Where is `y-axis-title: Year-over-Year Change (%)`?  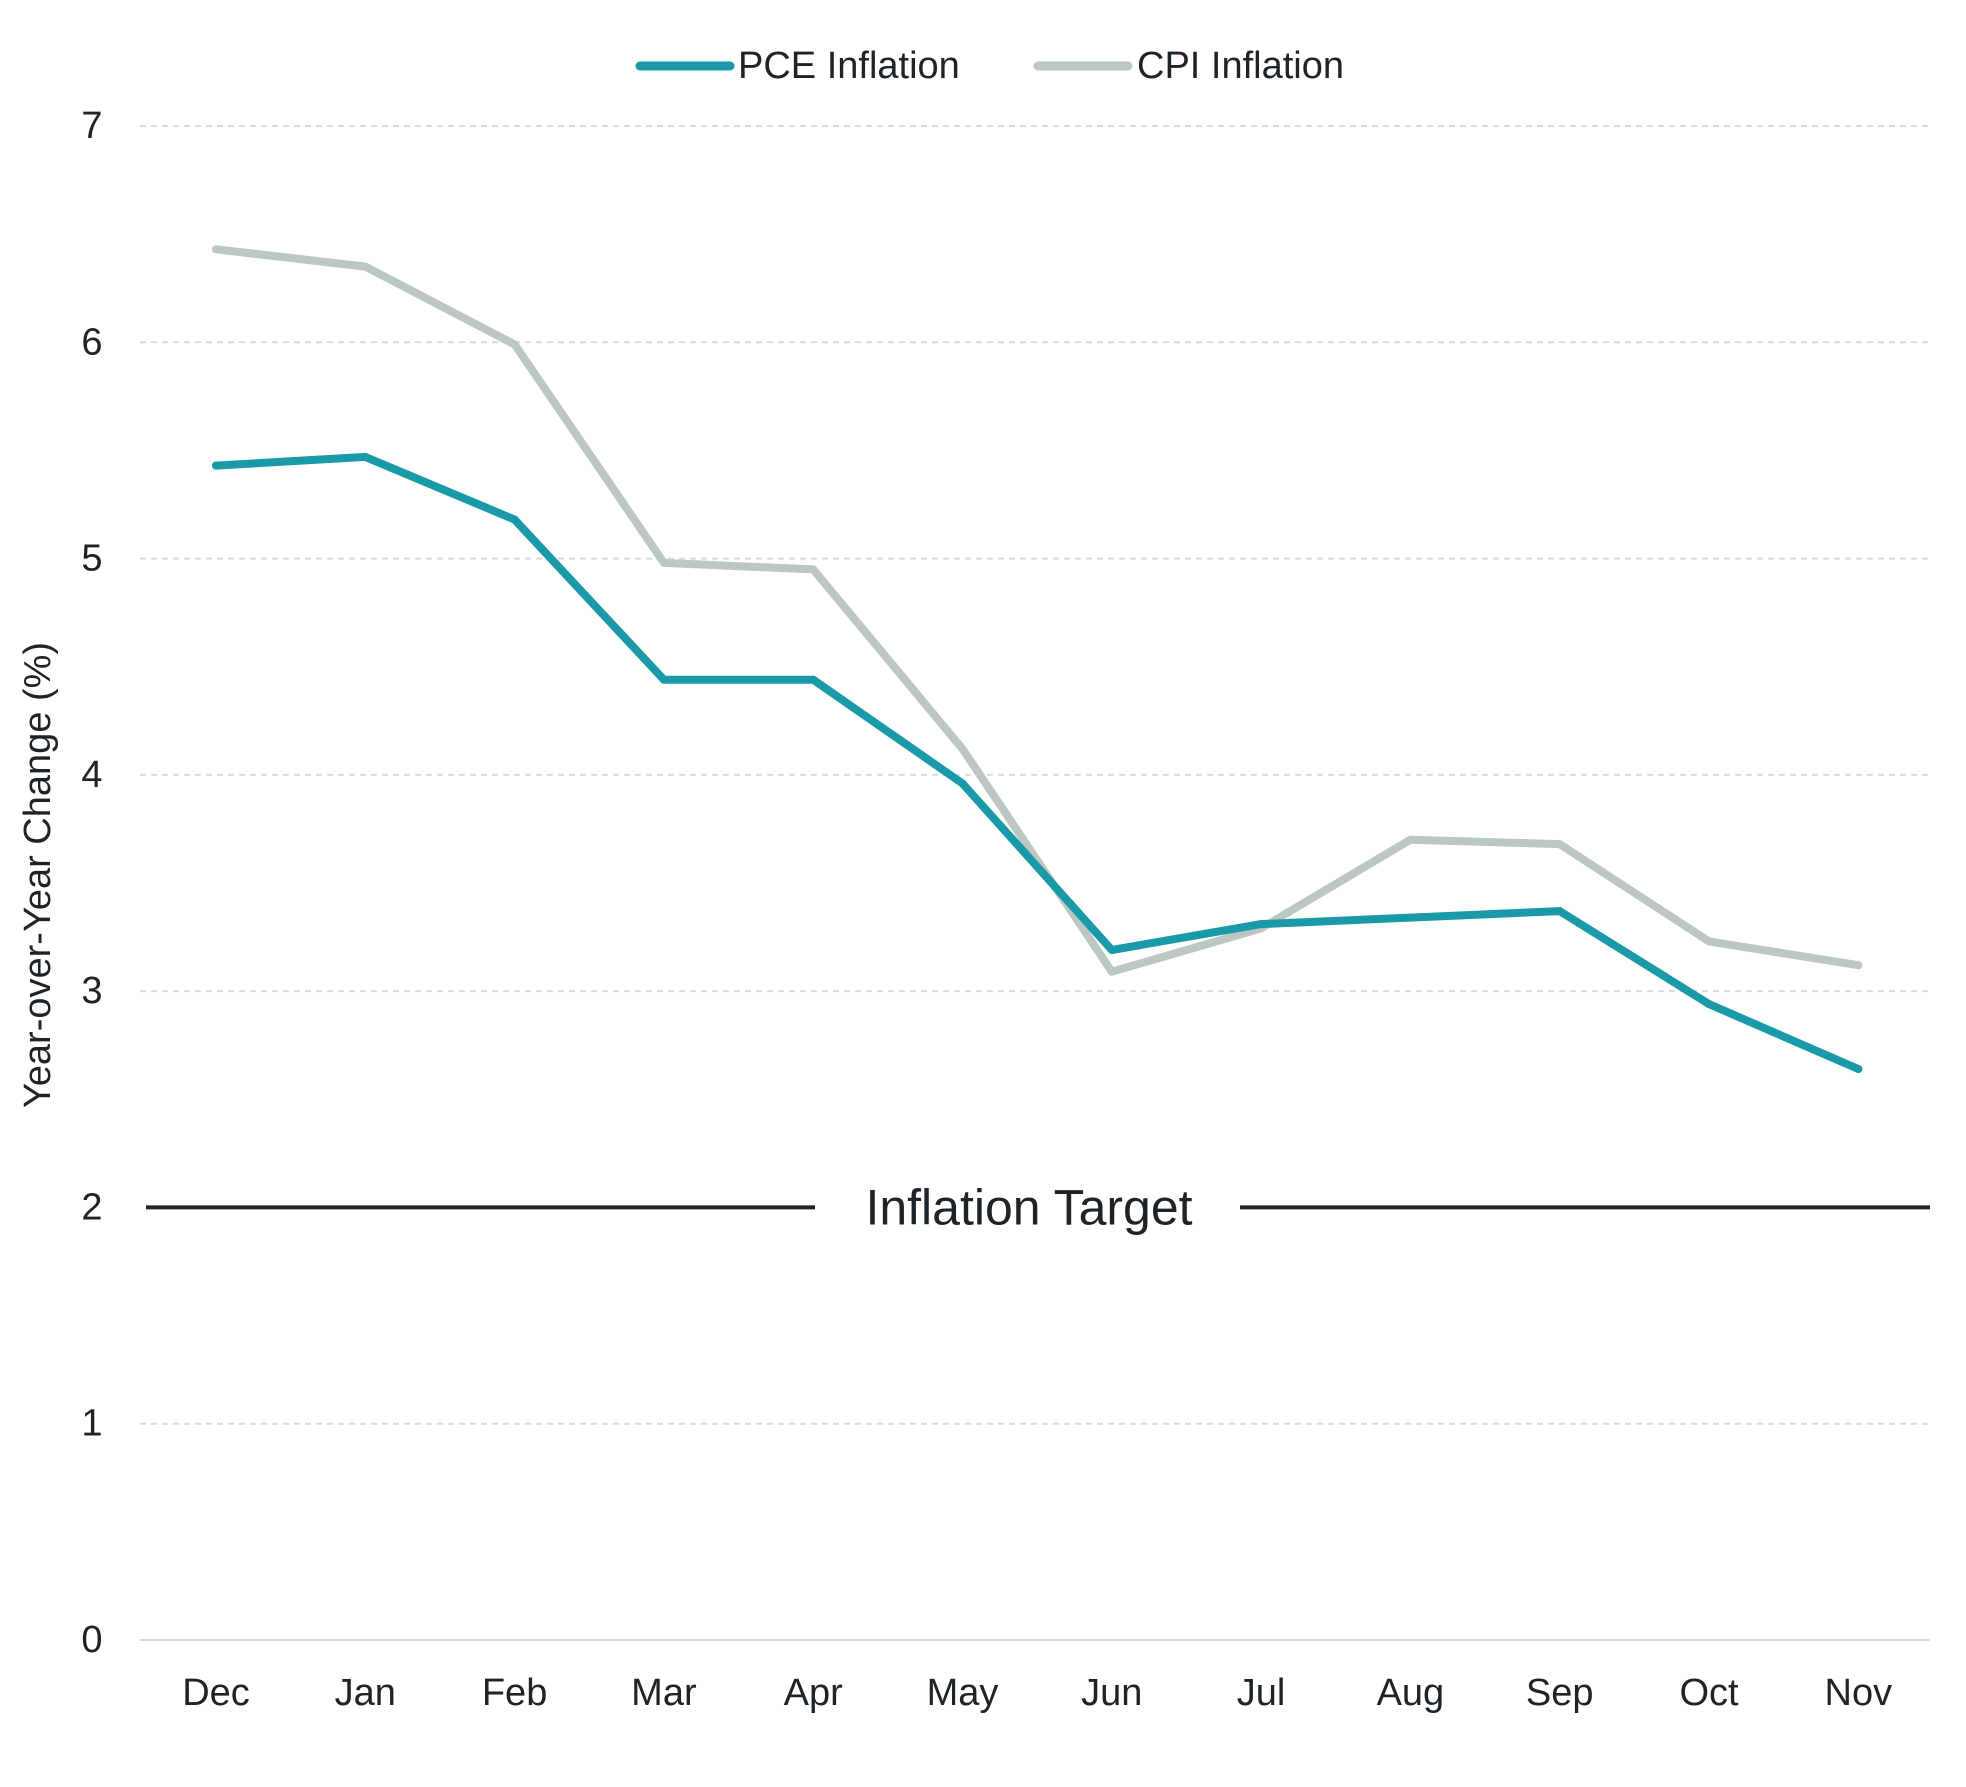 y-axis-title: Year-over-Year Change (%) is located at coordinates (38, 875).